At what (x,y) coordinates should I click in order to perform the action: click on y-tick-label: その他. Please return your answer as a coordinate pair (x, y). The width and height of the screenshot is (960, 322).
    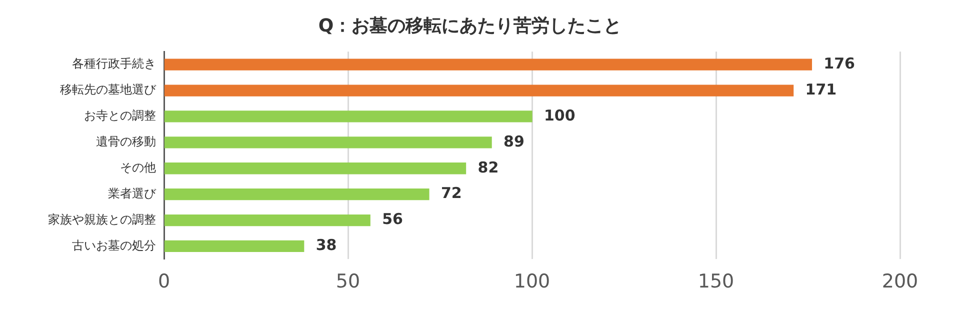
    Looking at the image, I should click on (138, 167).